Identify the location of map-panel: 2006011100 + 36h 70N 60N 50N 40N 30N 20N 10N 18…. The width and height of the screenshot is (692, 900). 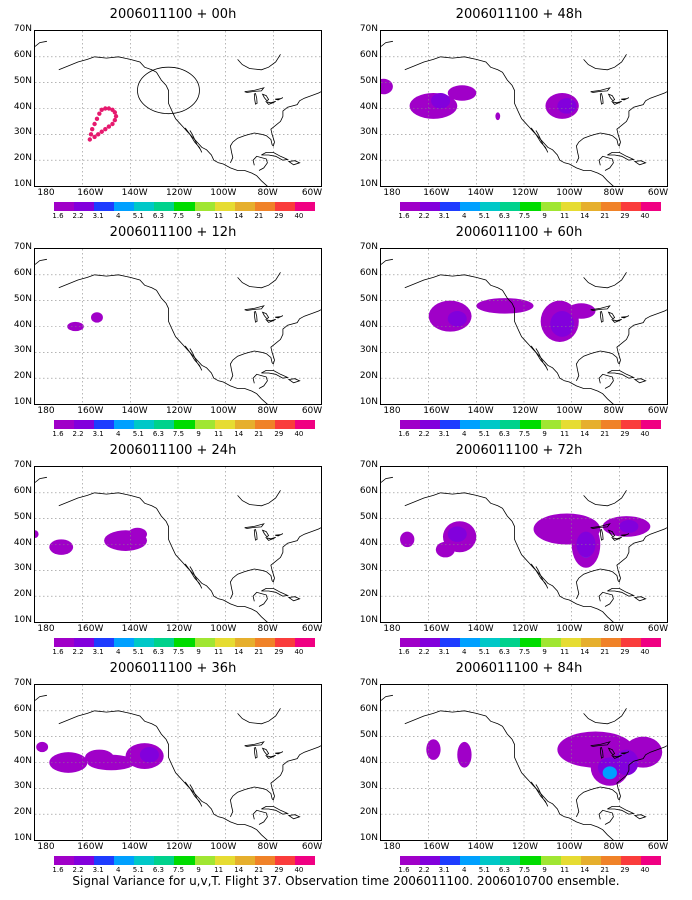
(173, 764).